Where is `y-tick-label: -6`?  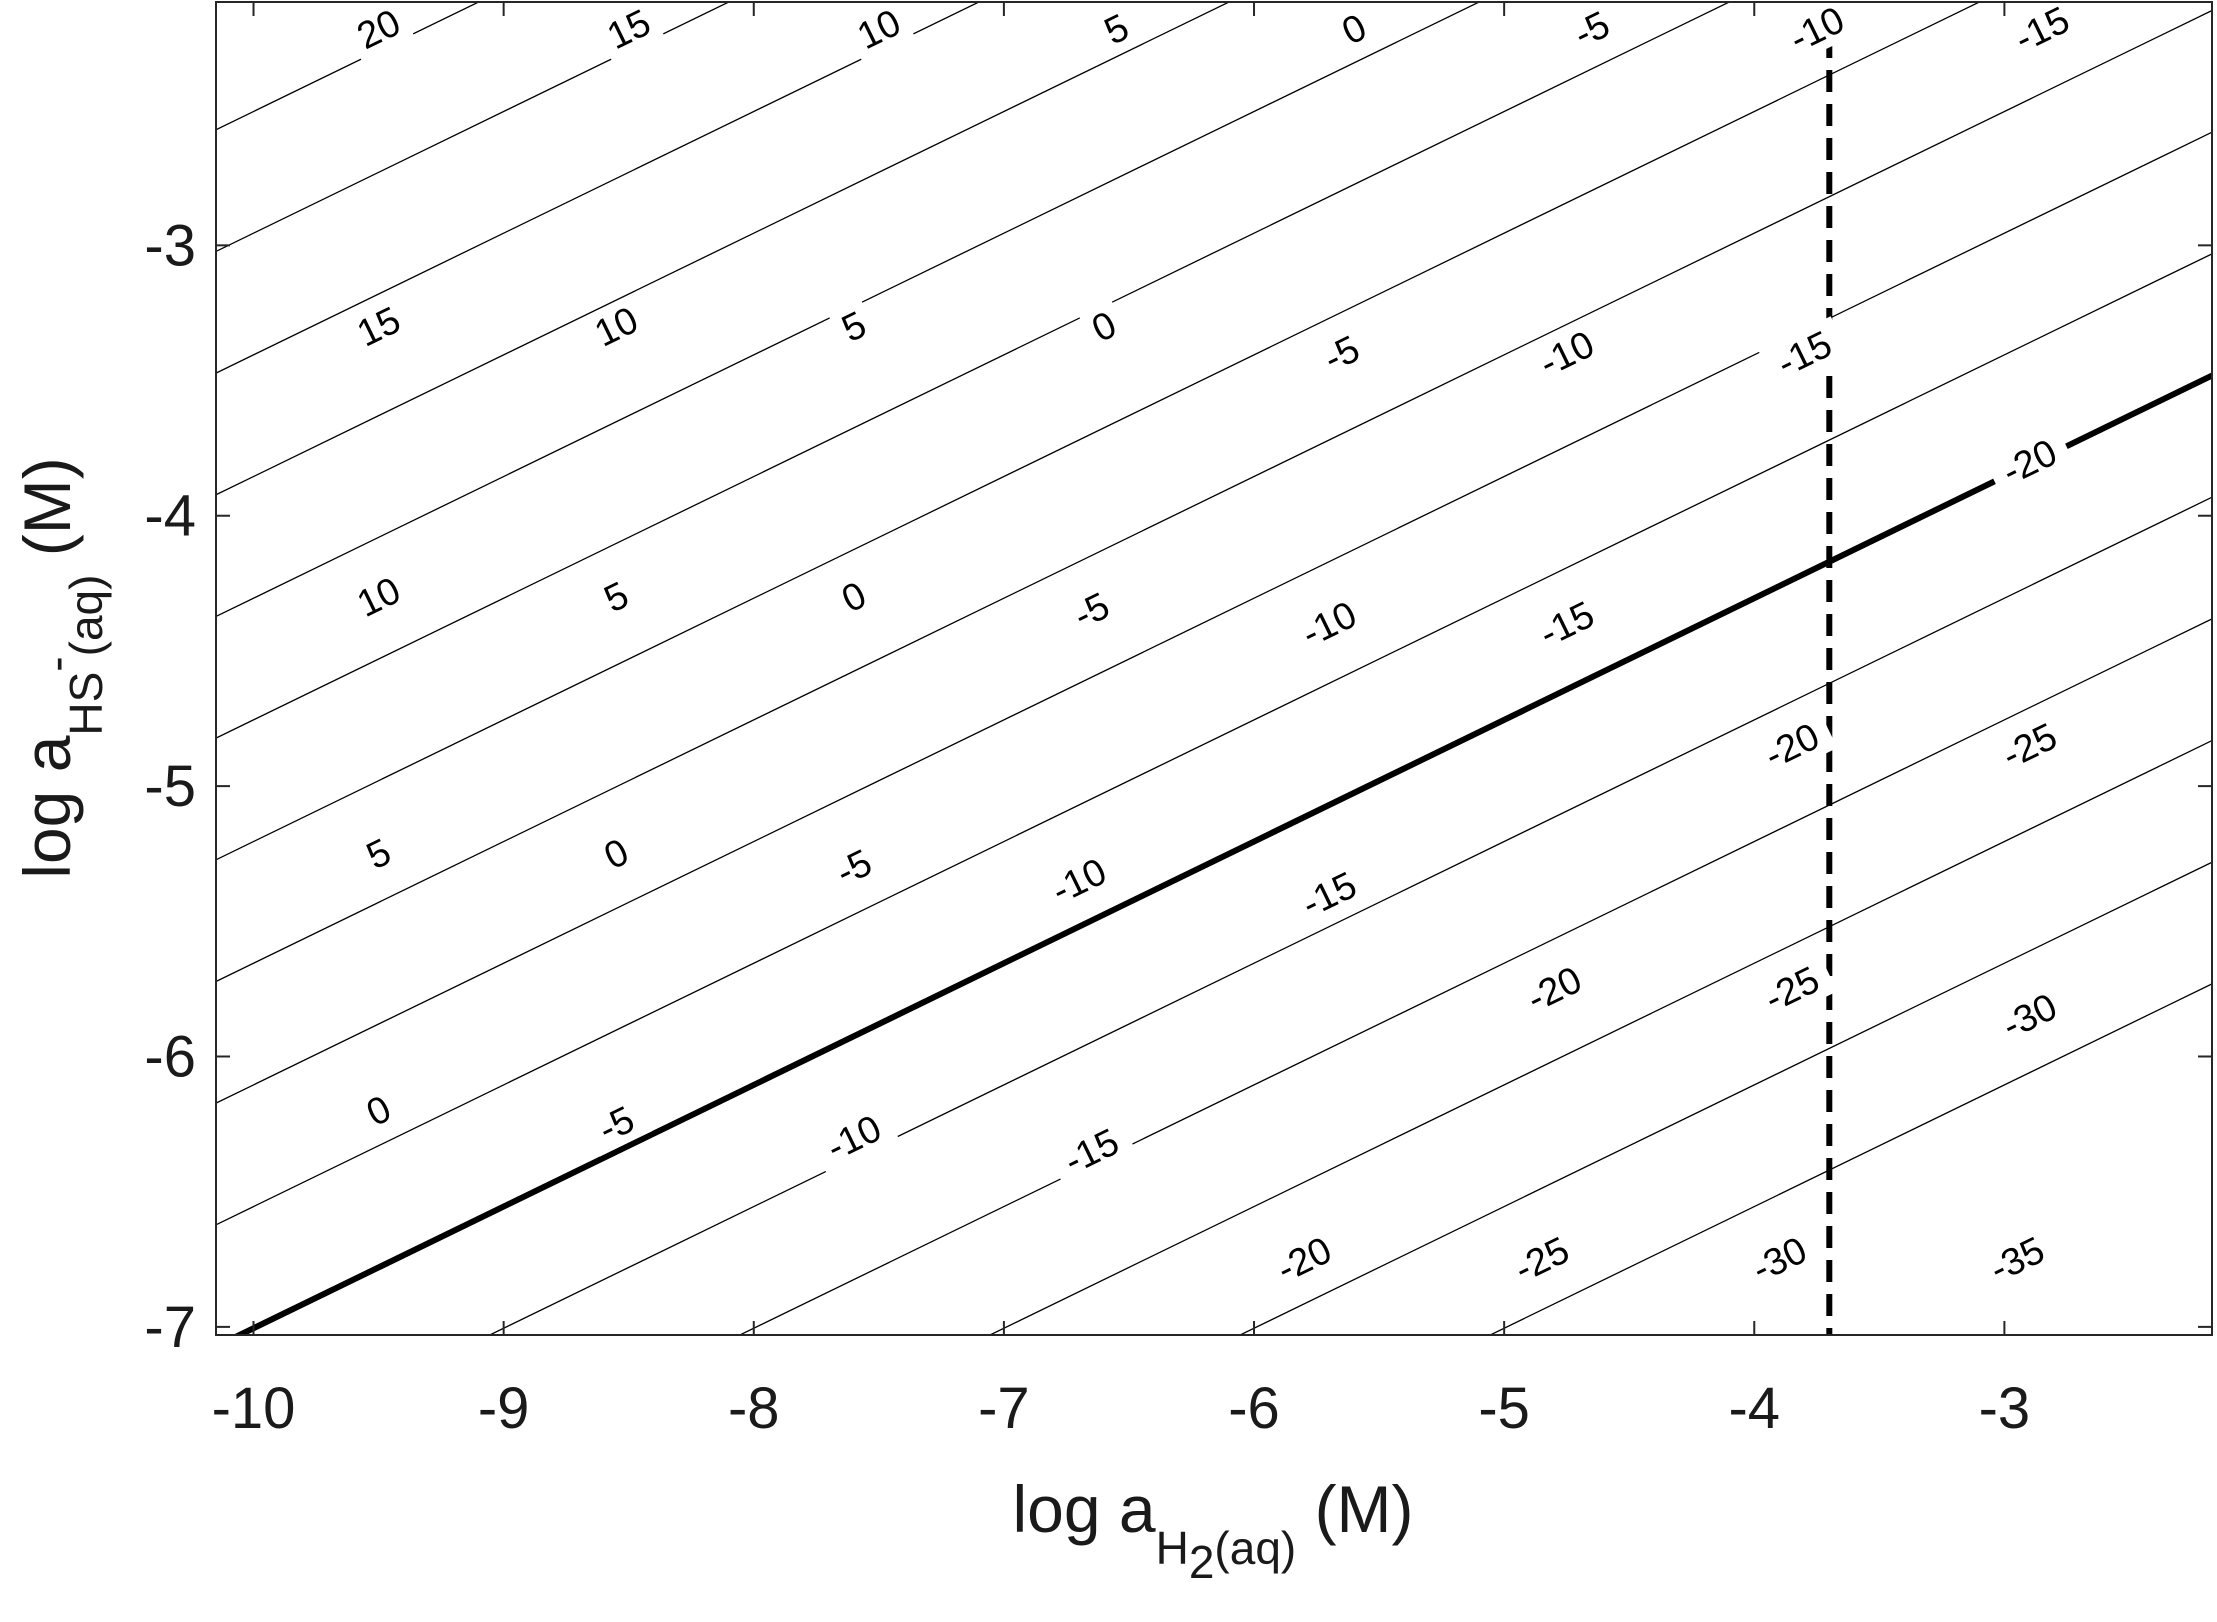 y-tick-label: -6 is located at coordinates (170, 1057).